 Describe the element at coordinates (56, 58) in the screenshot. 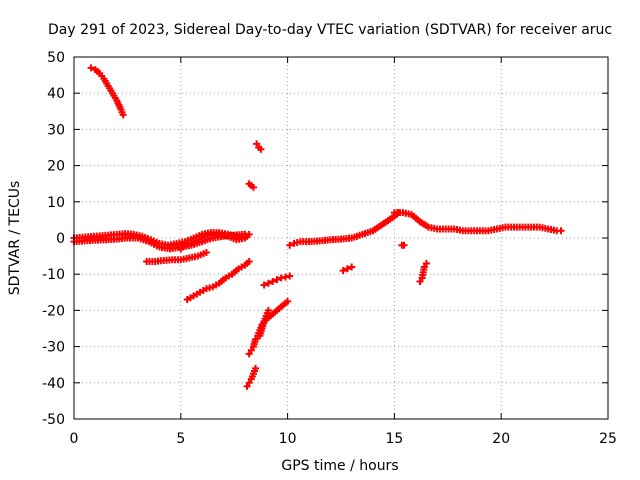

I see `y-tick-label: 50` at that location.